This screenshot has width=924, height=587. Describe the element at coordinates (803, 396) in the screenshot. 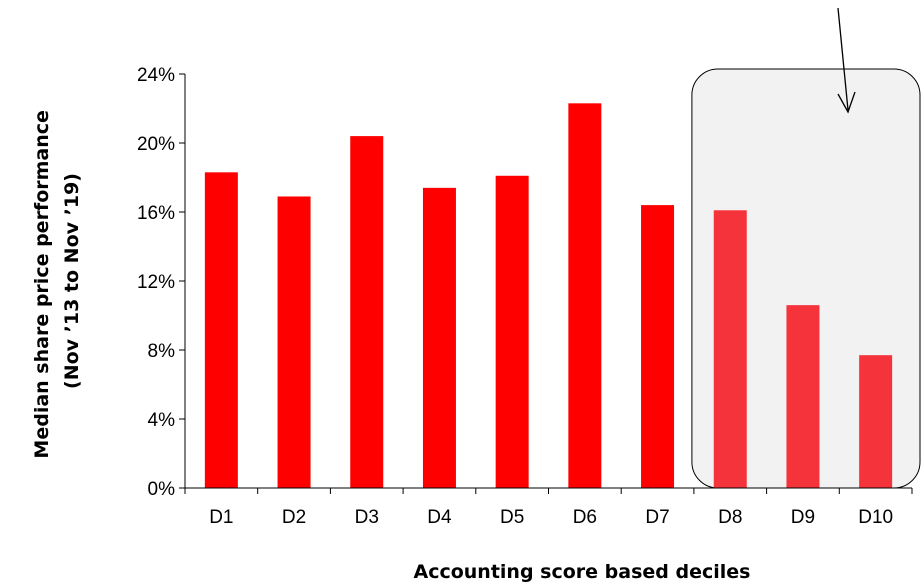

I see `bar-d9` at that location.